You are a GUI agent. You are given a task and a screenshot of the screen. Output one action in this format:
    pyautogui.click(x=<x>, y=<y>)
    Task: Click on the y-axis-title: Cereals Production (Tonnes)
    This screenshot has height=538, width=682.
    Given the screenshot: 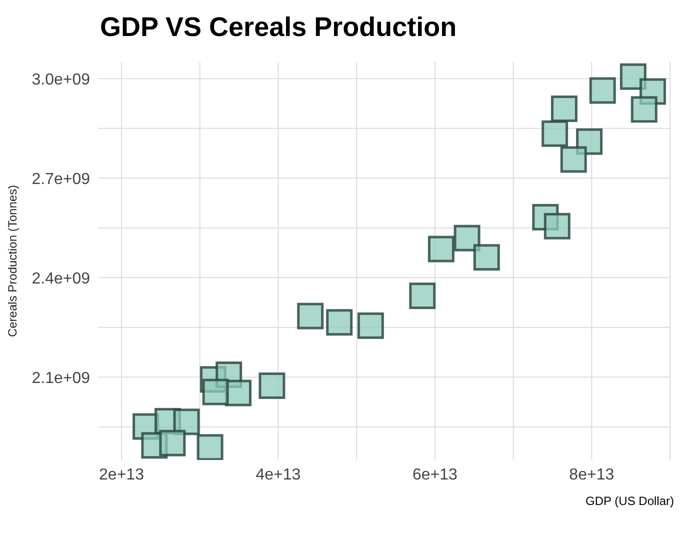 What is the action you would take?
    pyautogui.click(x=12, y=261)
    